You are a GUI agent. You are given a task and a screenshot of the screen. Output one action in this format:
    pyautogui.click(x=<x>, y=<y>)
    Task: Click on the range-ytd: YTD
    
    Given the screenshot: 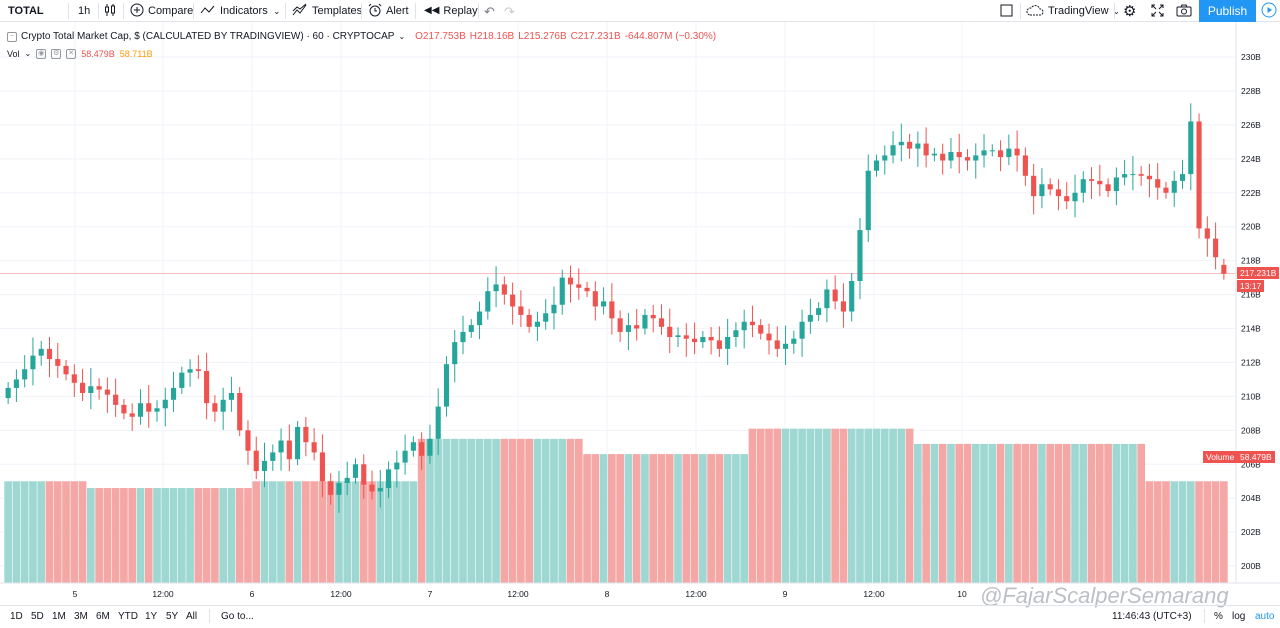 What is the action you would take?
    pyautogui.click(x=128, y=616)
    